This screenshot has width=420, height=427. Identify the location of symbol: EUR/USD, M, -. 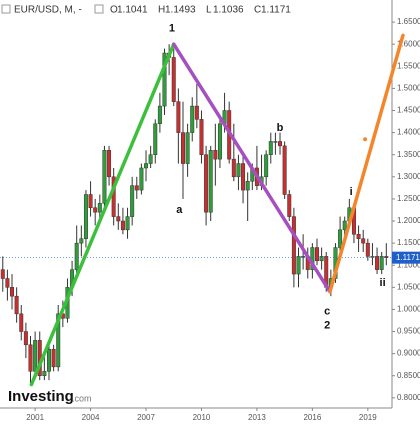
(48, 10).